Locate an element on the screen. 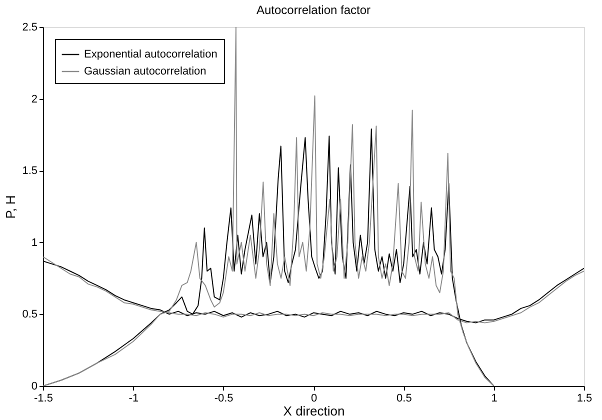 The width and height of the screenshot is (602, 420). x-tick-label: 1 is located at coordinates (494, 398).